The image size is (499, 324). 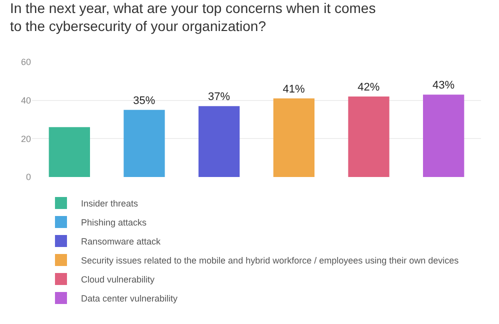 I want to click on legend-label: Phishing attacks, so click(x=114, y=223).